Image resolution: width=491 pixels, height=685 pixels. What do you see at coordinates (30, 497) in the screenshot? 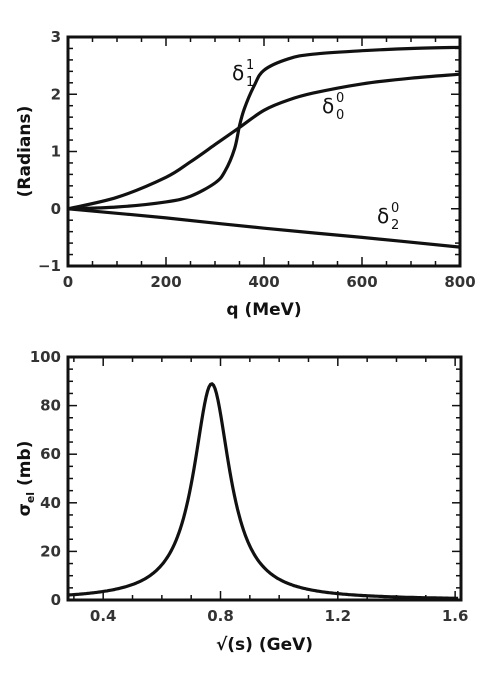
I see `y-axis-title-sub: el` at bounding box center [30, 497].